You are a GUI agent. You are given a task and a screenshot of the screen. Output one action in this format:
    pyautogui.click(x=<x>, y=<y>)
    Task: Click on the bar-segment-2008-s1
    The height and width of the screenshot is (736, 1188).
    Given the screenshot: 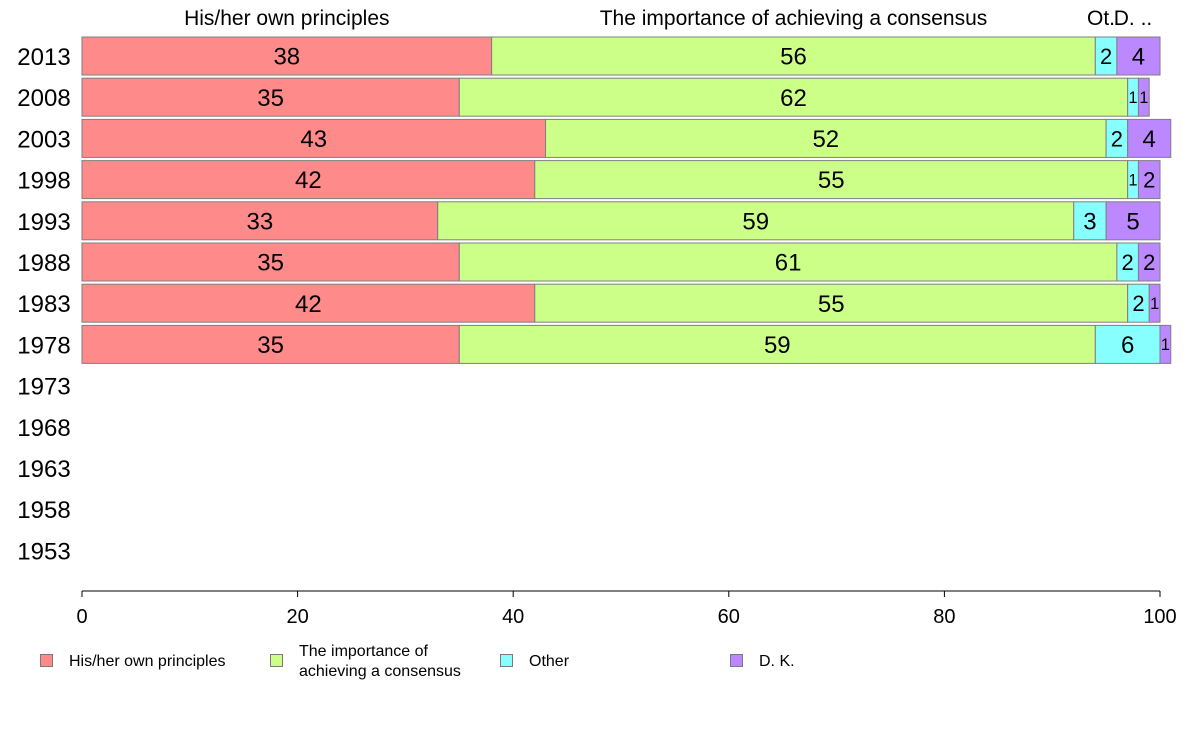 What is the action you would take?
    pyautogui.click(x=793, y=97)
    